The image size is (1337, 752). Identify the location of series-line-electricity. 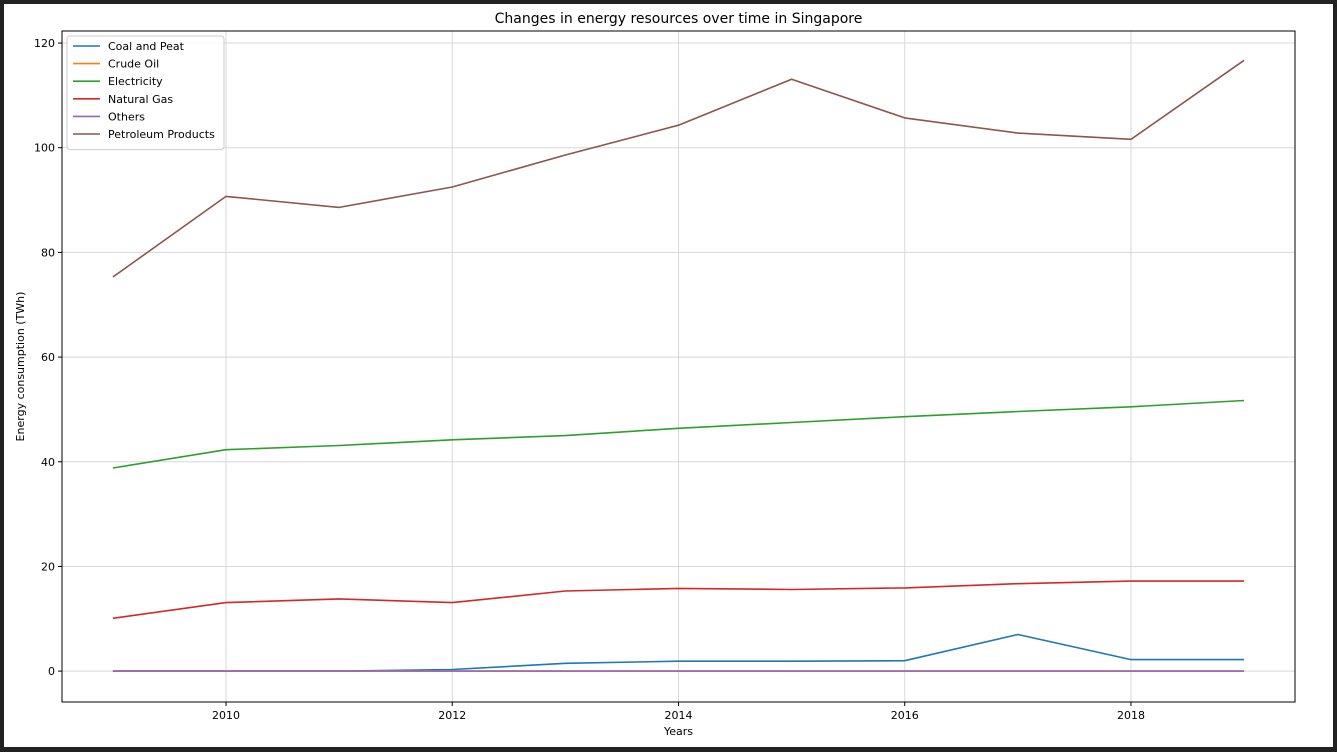
(678, 434).